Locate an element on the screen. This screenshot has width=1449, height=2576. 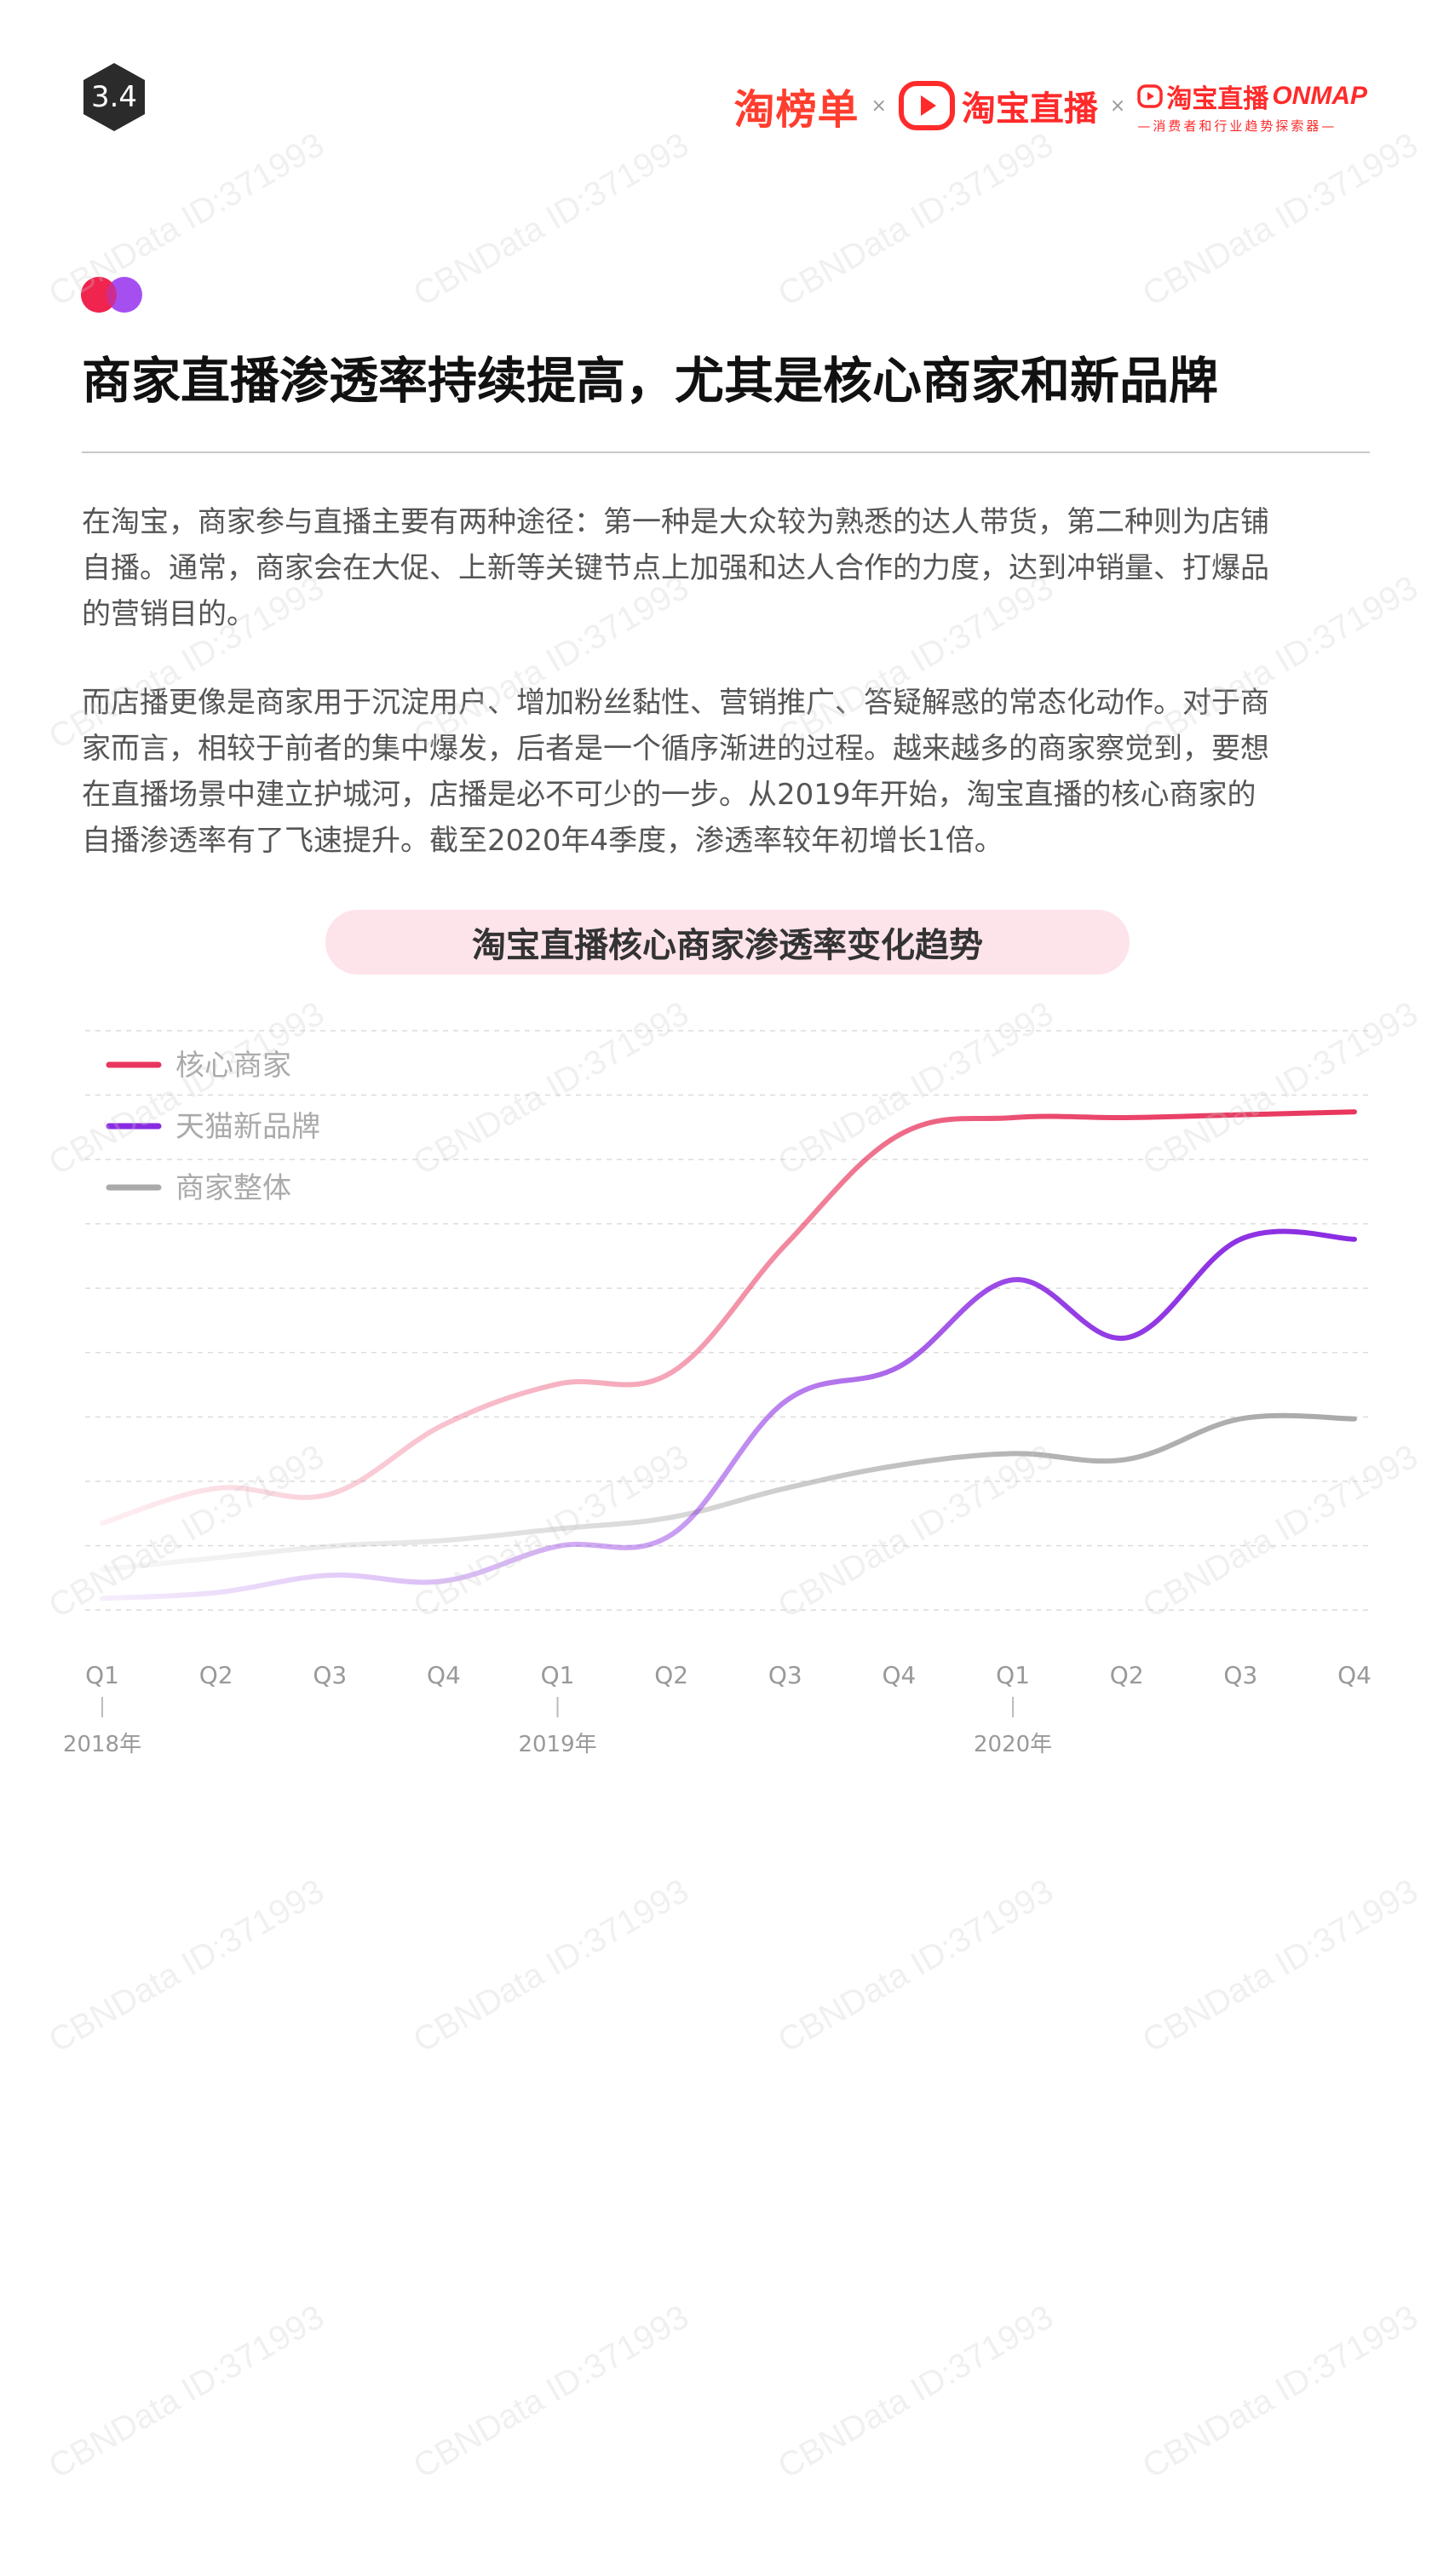
chart-title: 淘宝直播核心商家渗透率变化趋势 is located at coordinates (728, 946).